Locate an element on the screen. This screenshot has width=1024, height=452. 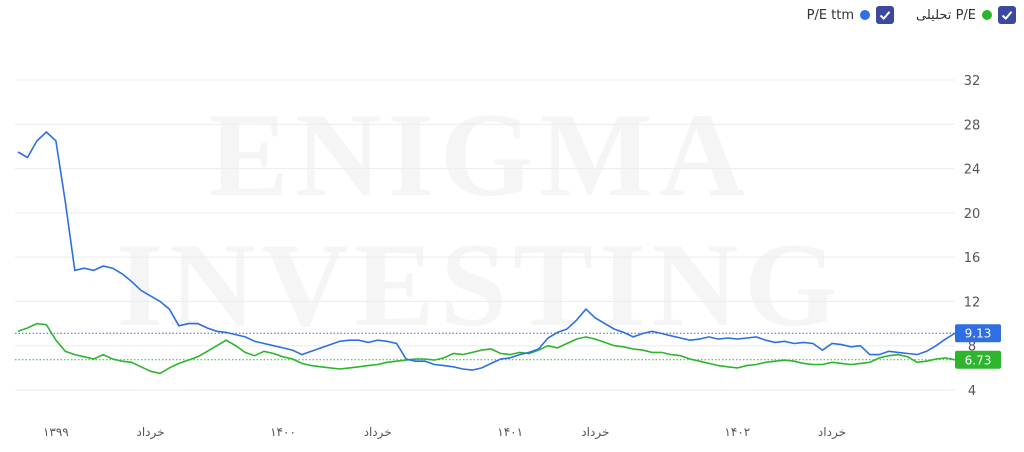
y-tick-label: 20 is located at coordinates (972, 214).